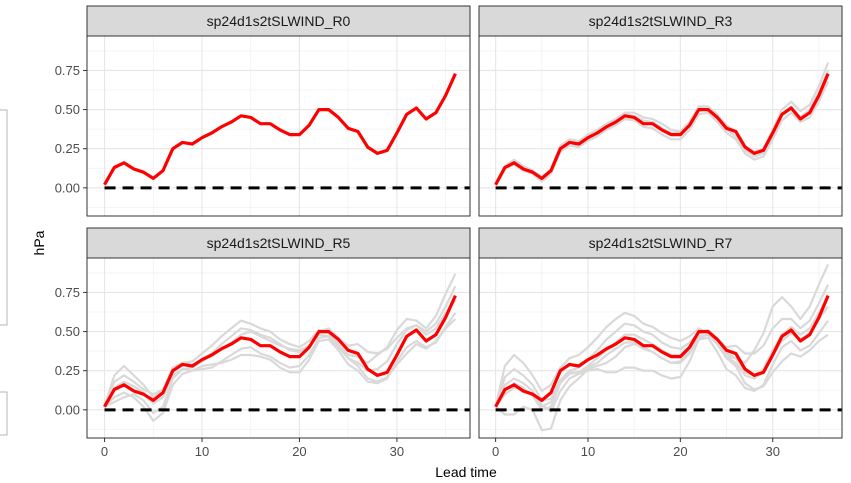  I want to click on y-axis-title: hPa, so click(39, 242).